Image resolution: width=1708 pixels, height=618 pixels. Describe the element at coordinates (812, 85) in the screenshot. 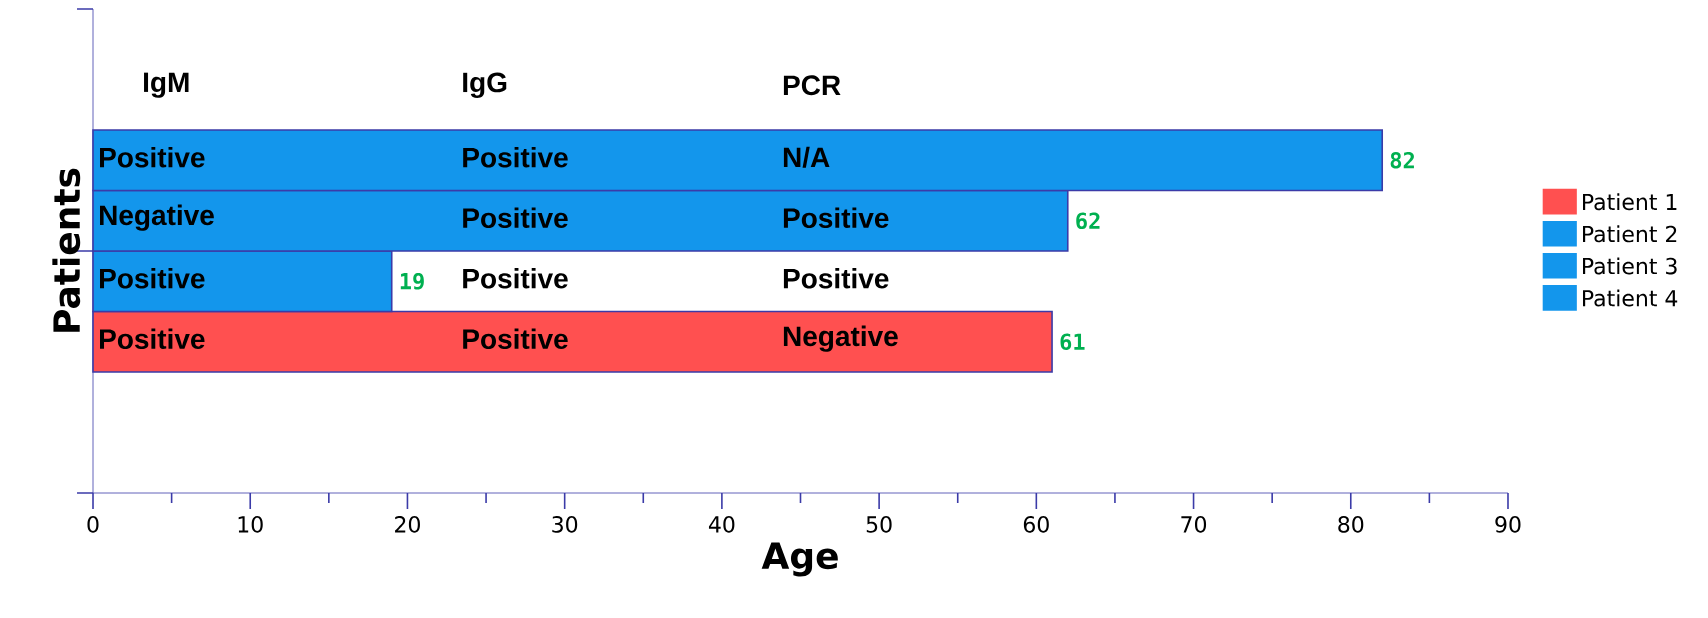

I see `annotation: PCR` at that location.